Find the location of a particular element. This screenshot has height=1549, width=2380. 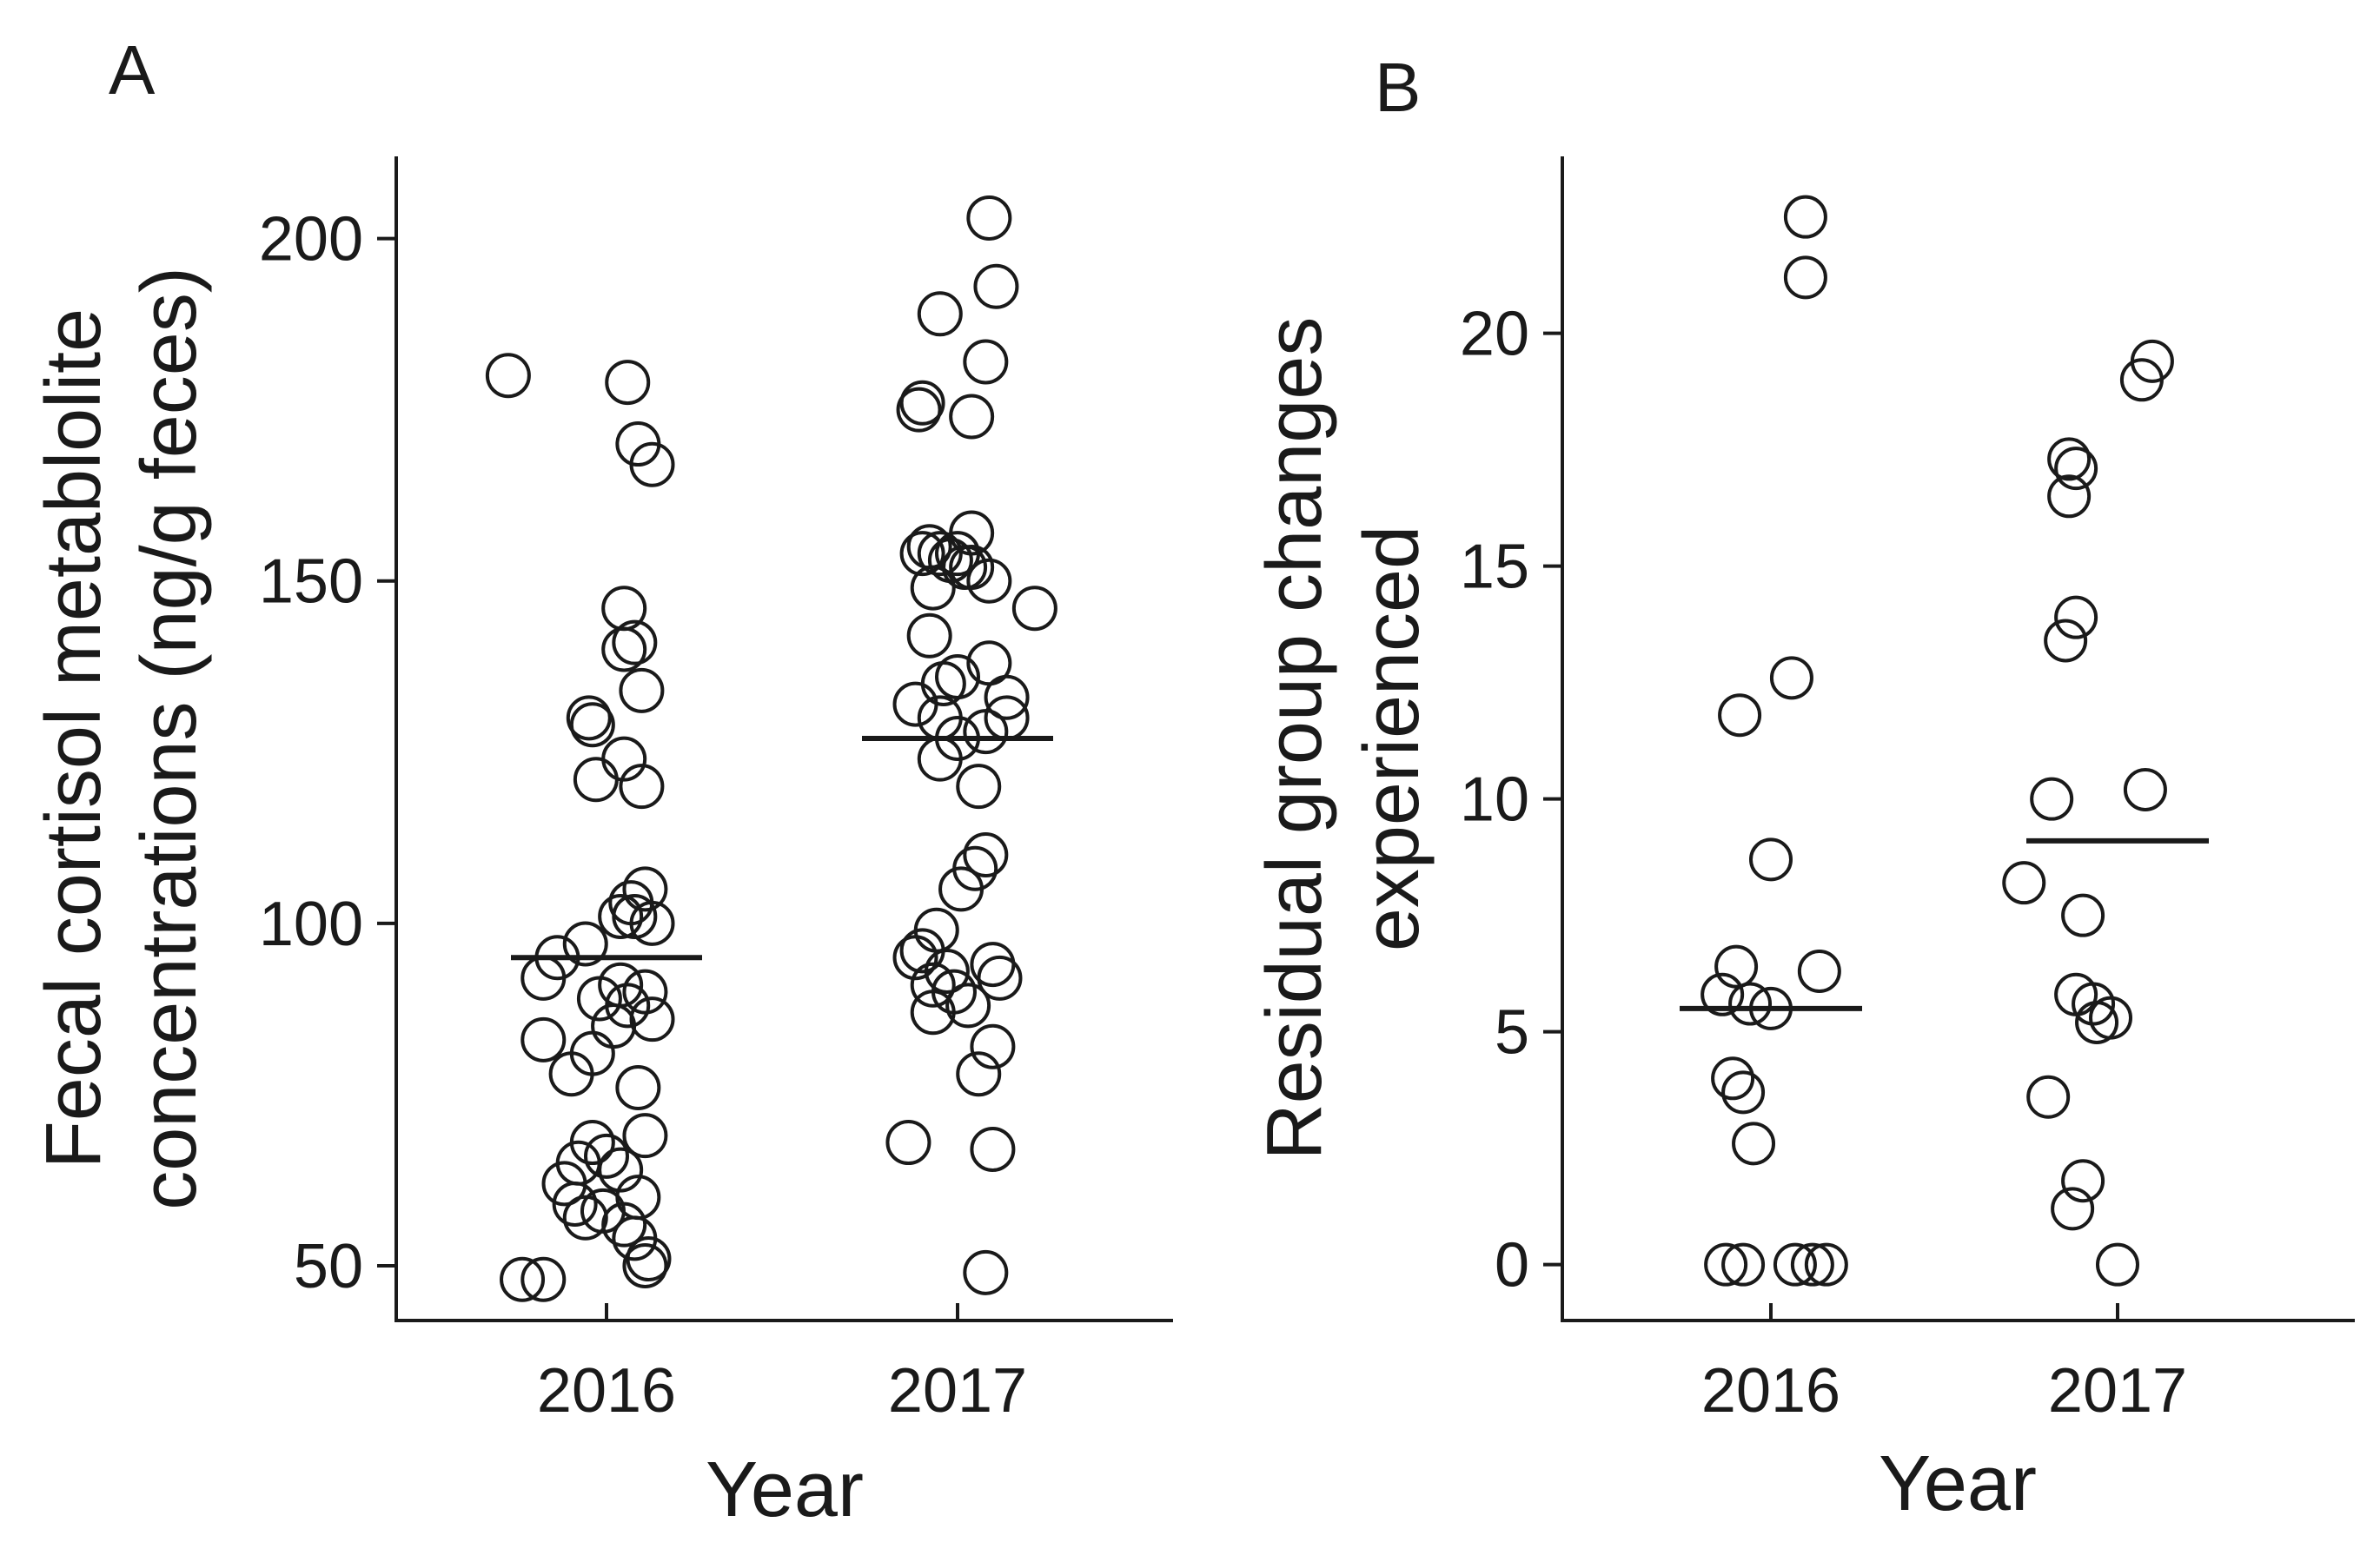

panel-a-means is located at coordinates (782, 849).